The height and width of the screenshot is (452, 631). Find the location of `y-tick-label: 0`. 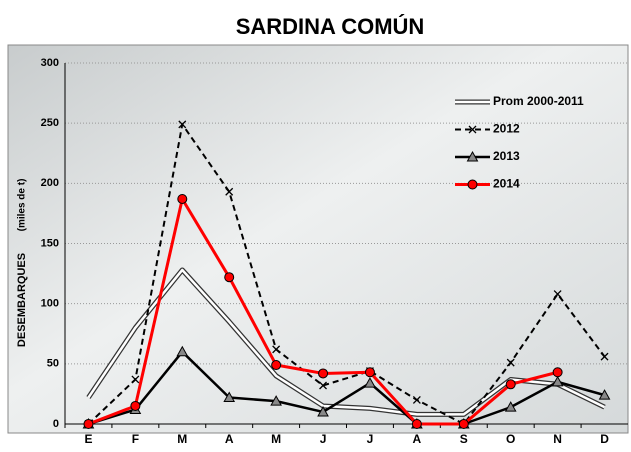

y-tick-label: 0 is located at coordinates (56, 424).